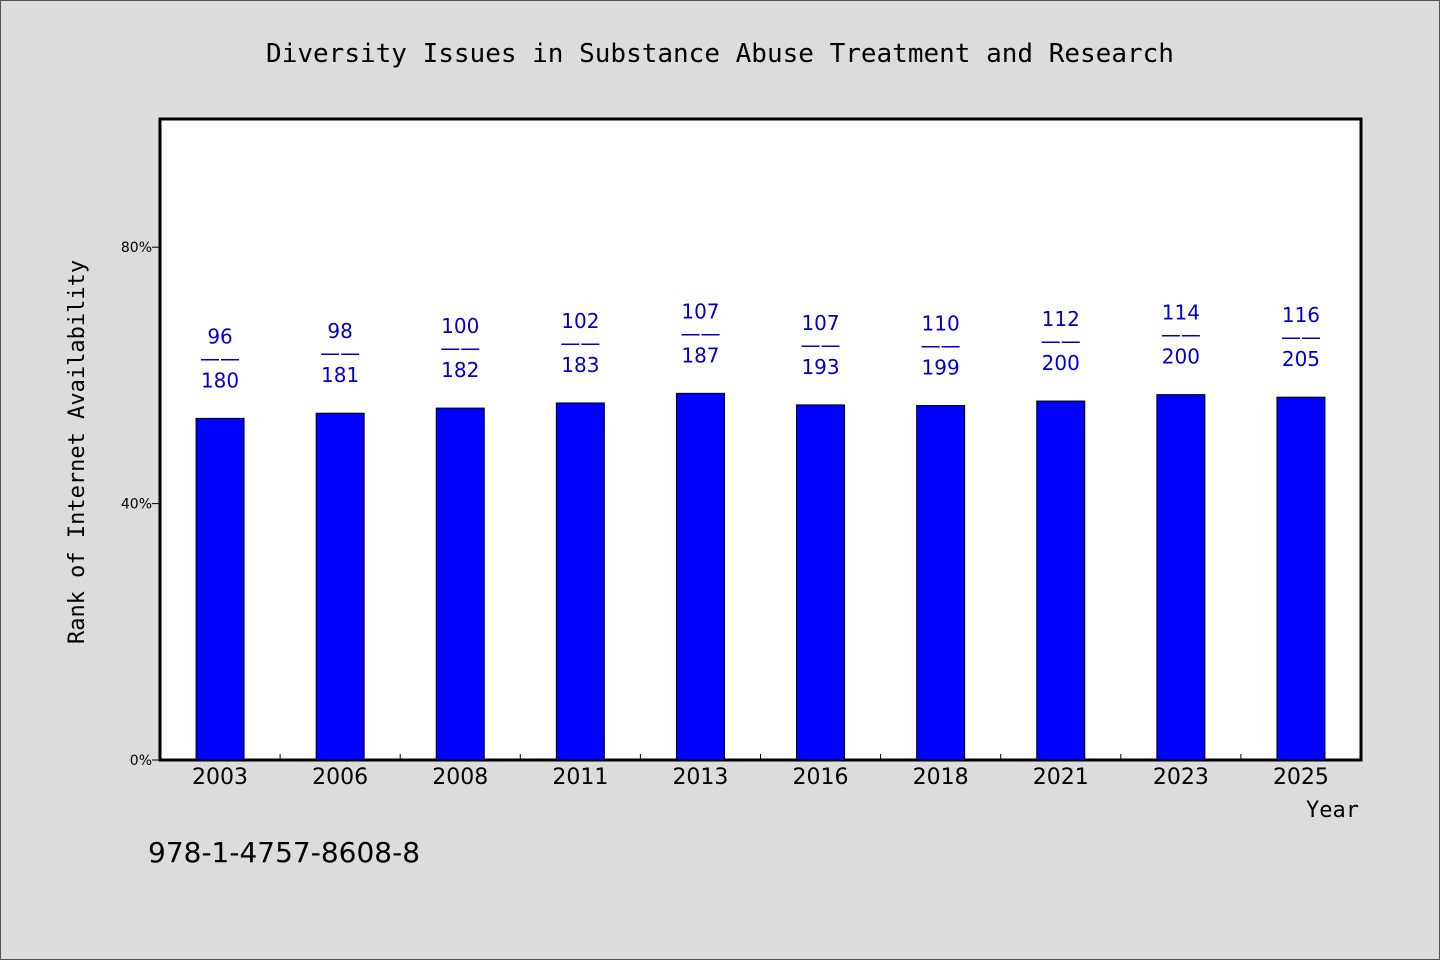 This screenshot has width=1440, height=960. Describe the element at coordinates (821, 777) in the screenshot. I see `x-tick-label: 2016` at that location.